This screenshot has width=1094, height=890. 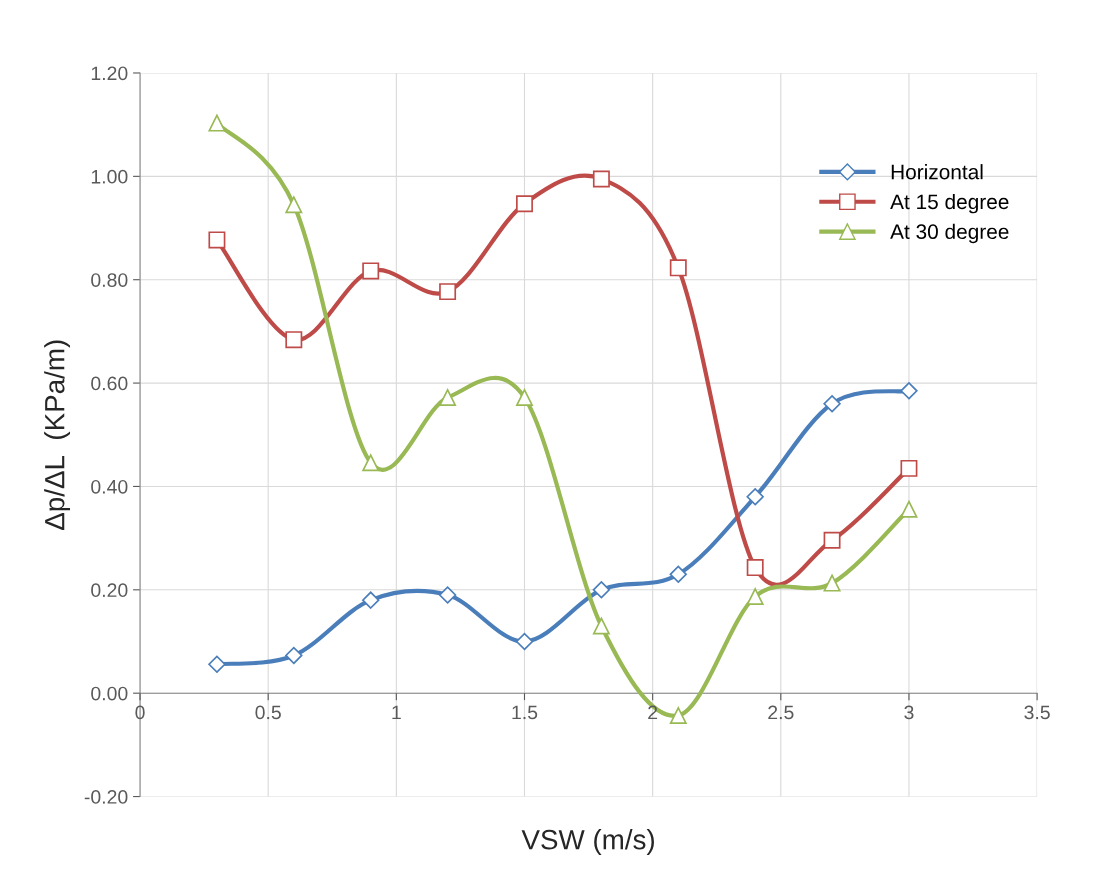 What do you see at coordinates (525, 712) in the screenshot?
I see `x-tick-label: 1.5` at bounding box center [525, 712].